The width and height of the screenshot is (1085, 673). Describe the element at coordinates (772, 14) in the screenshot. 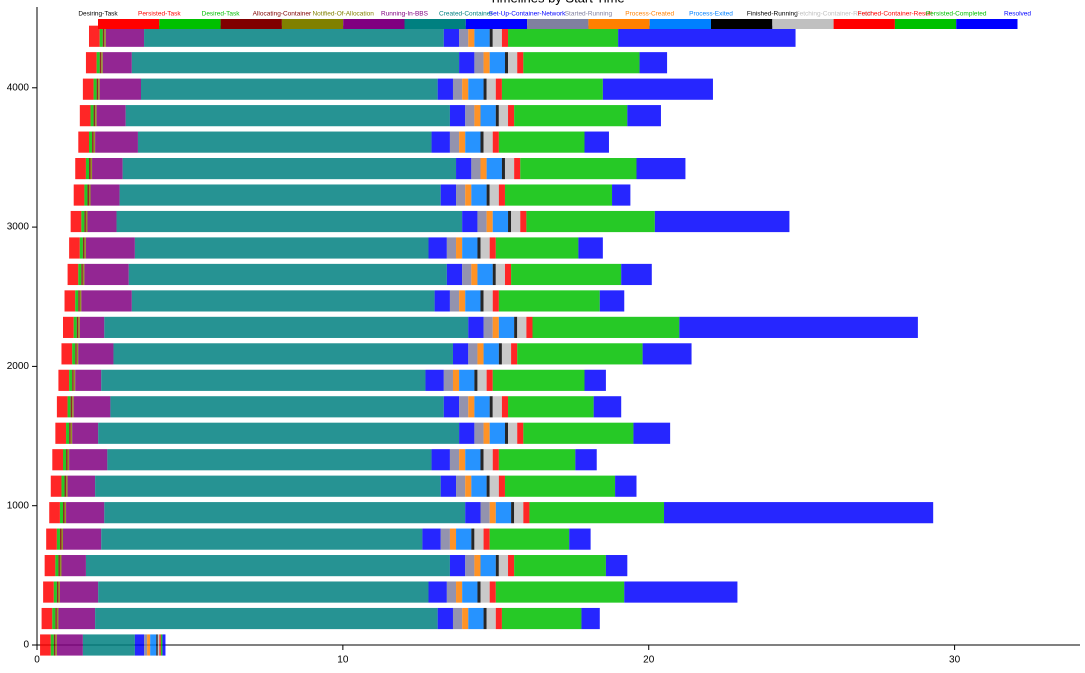

I see `legend-label: Finished-Running` at that location.